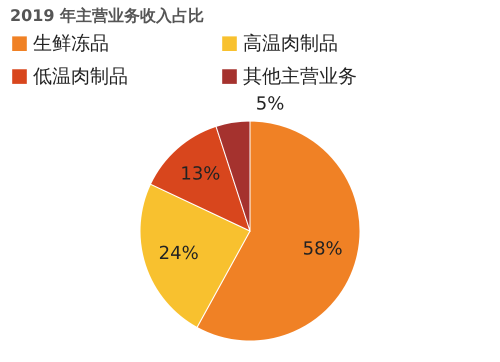 The width and height of the screenshot is (500, 362). Describe the element at coordinates (200, 174) in the screenshot. I see `data-label: 13%` at that location.